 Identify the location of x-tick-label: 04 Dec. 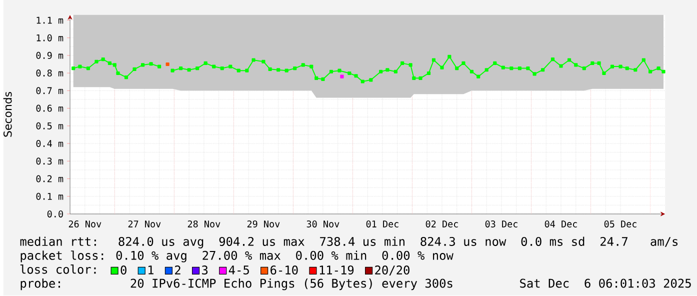
(560, 224).